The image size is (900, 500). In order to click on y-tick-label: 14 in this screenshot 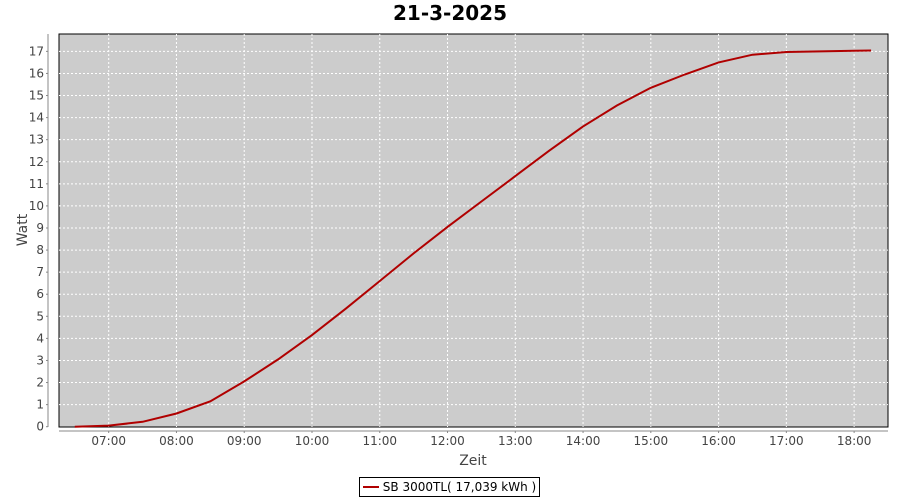, I will do `click(36, 118)`.